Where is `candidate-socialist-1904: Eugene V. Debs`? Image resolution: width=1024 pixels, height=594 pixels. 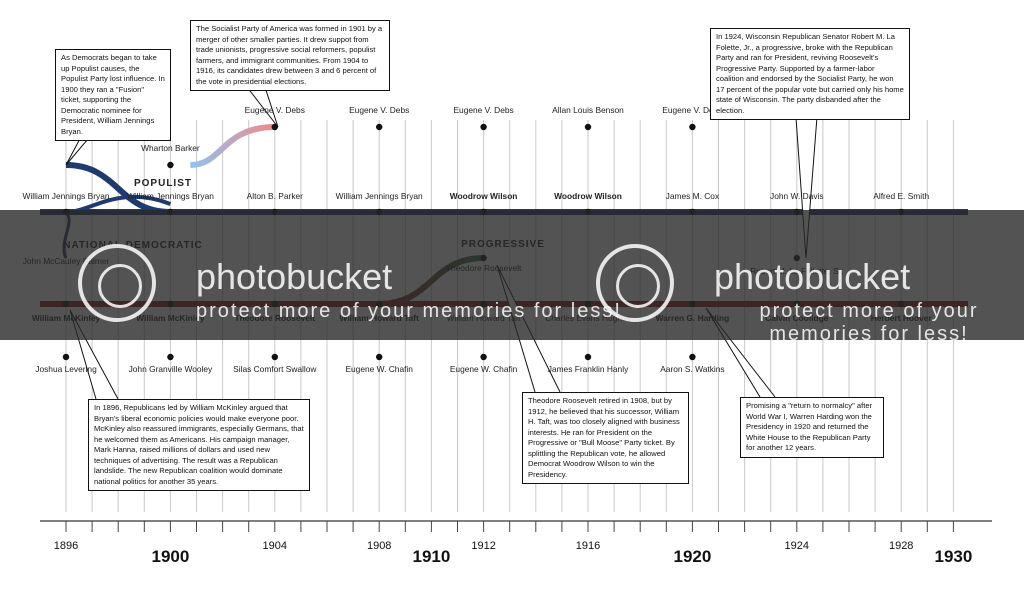 candidate-socialist-1904: Eugene V. Debs is located at coordinates (275, 110).